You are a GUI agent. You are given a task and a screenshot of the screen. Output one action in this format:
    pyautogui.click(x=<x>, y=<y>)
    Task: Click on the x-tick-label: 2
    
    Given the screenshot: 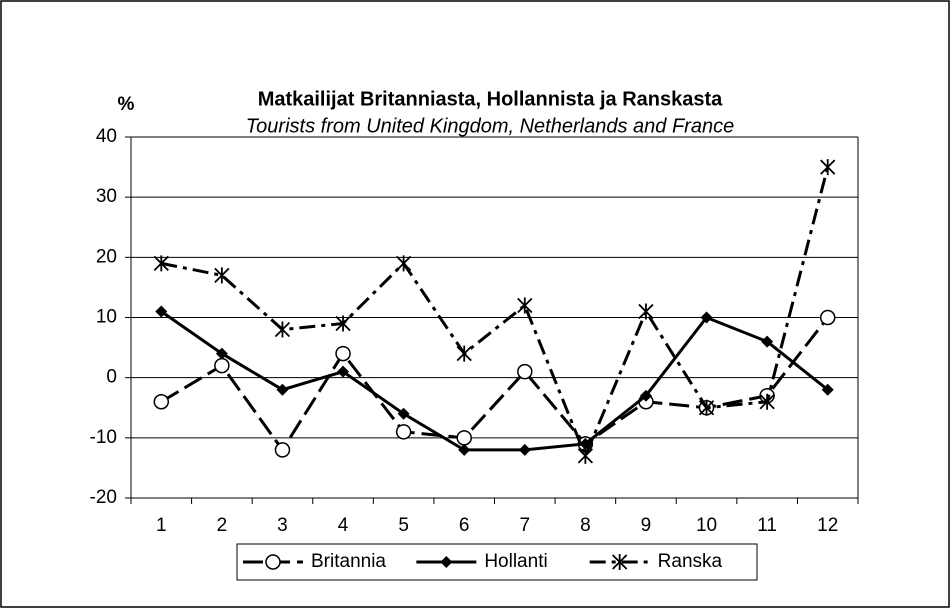 What is the action you would take?
    pyautogui.click(x=222, y=525)
    